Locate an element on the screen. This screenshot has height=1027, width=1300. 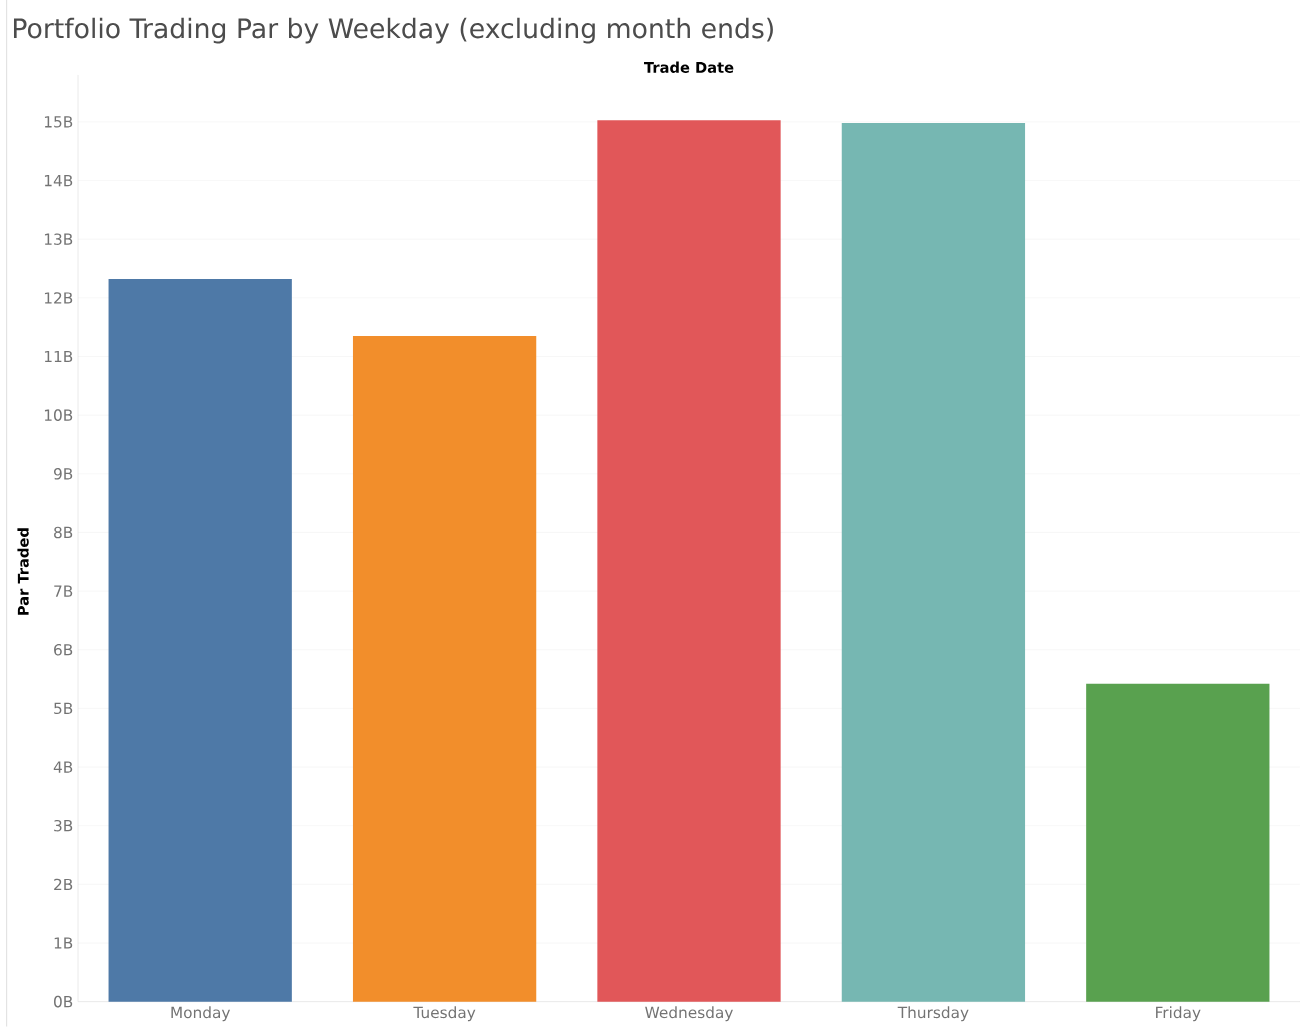
y-tick-label: 2B is located at coordinates (63, 884).